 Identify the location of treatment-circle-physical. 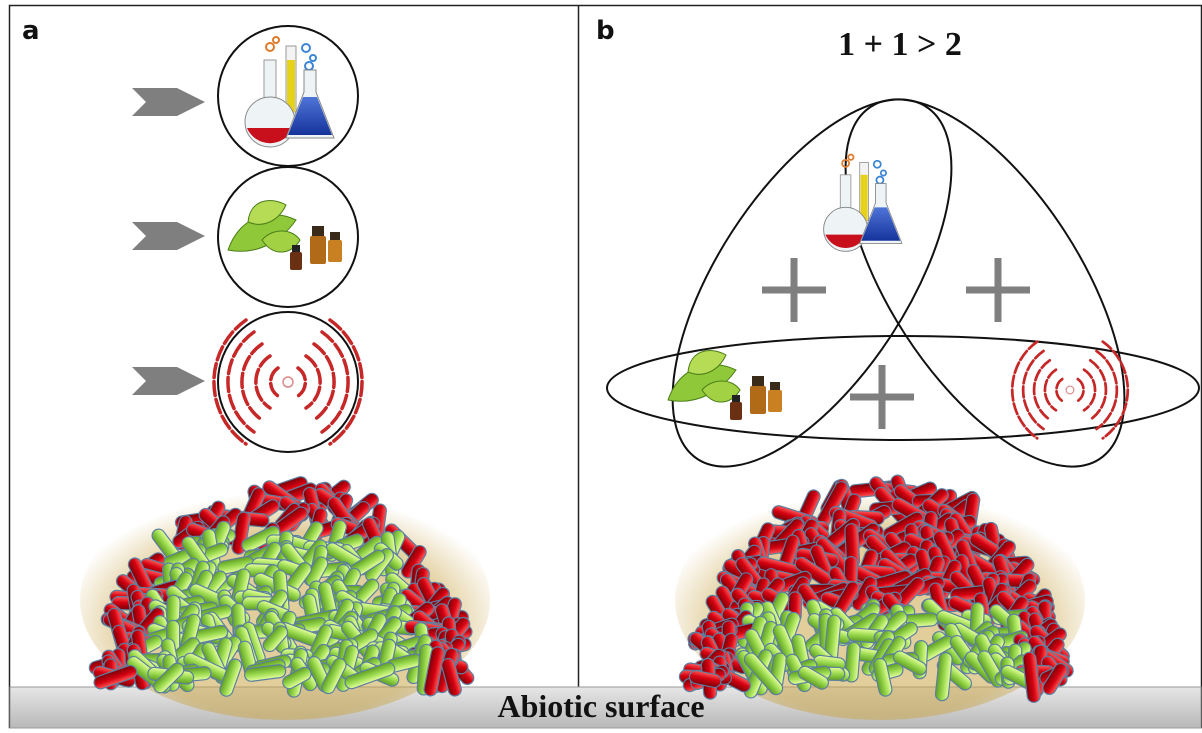
(288, 382).